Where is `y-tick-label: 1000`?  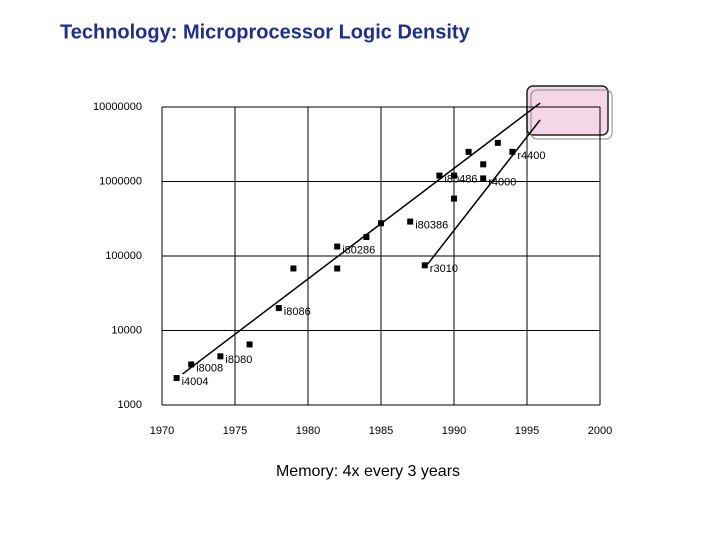 y-tick-label: 1000 is located at coordinates (130, 405).